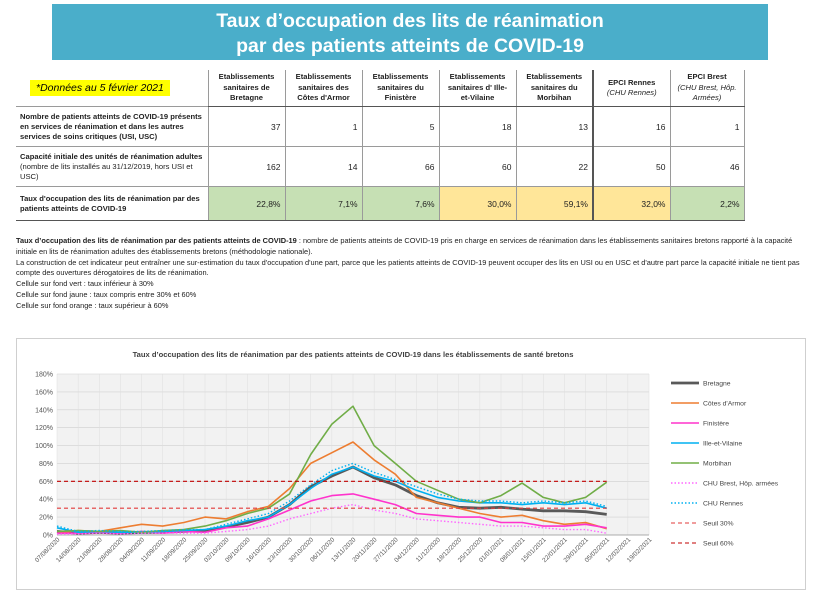 The image size is (820, 592). Describe the element at coordinates (410, 46) in the screenshot. I see `title-line-2: par des patients atteints de COVID-19` at that location.